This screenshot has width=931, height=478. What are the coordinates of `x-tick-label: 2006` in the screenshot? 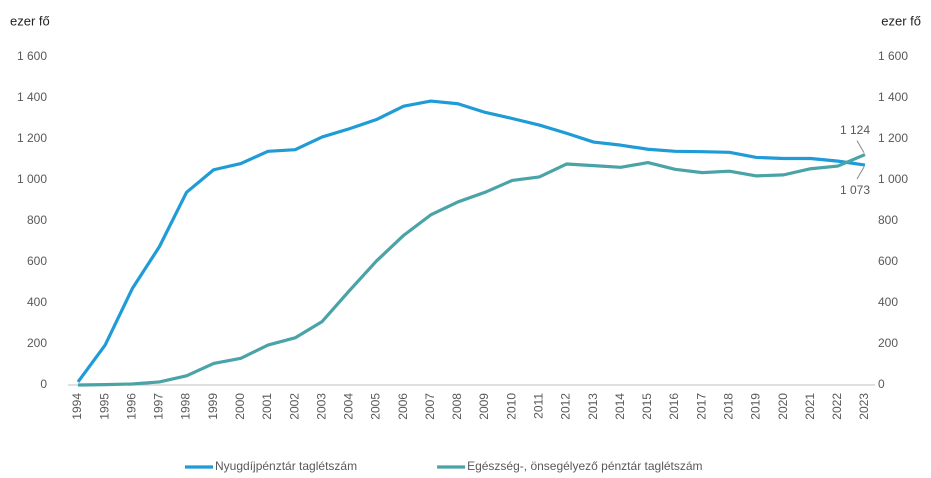 It's located at (403, 406).